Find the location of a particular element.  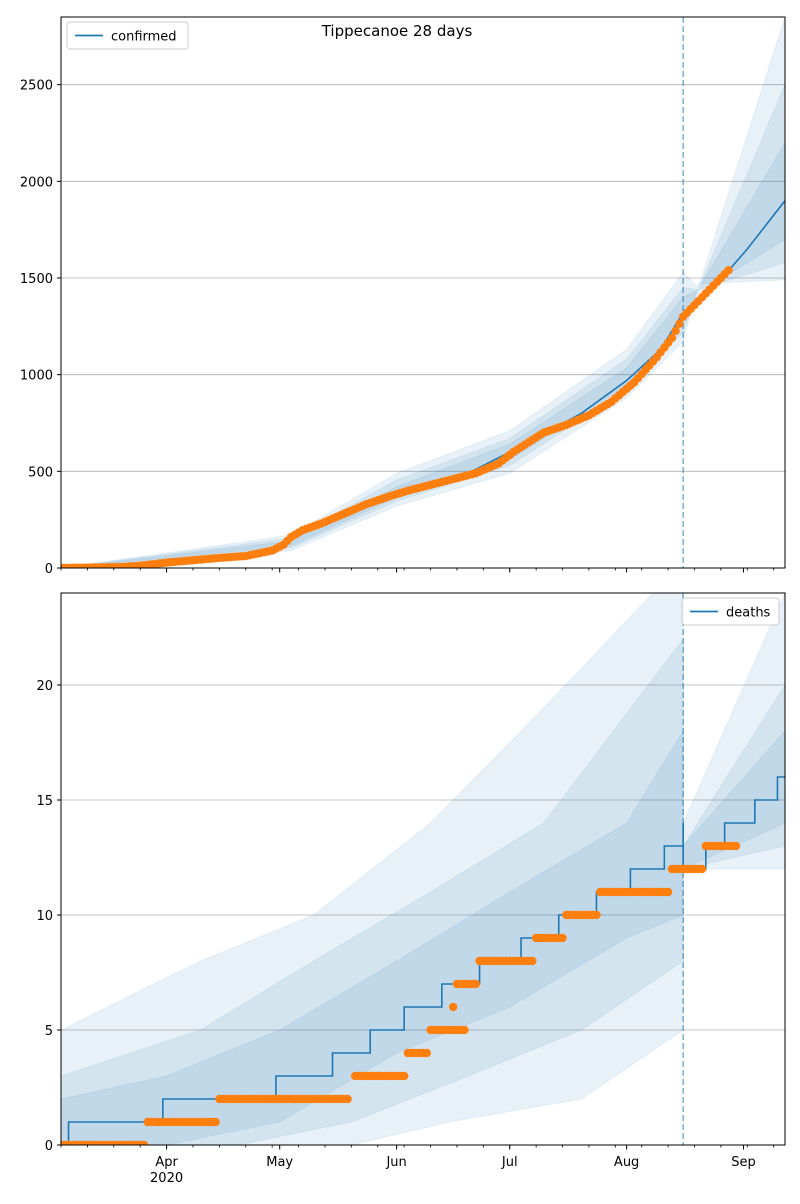

y-tick-label: 5 is located at coordinates (49, 1031).